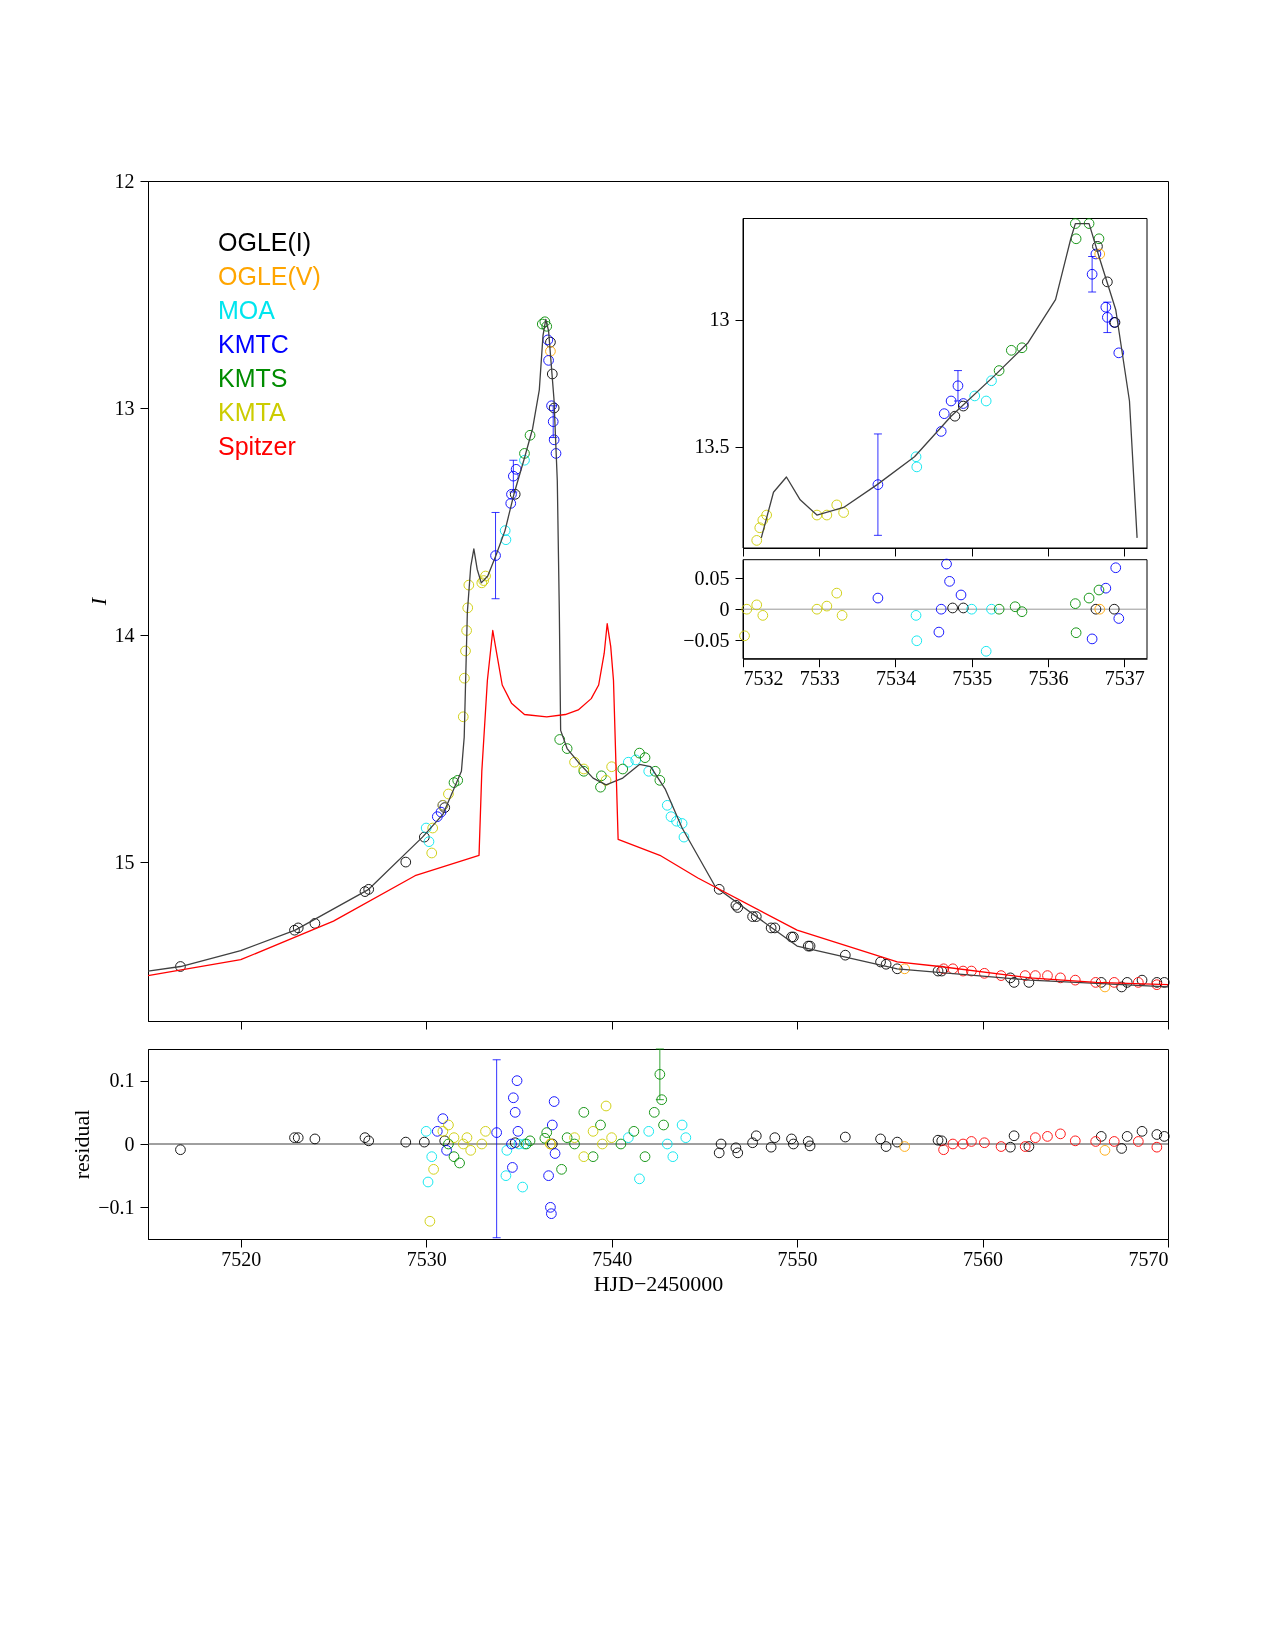 This screenshot has height=1650, width=1275. I want to click on x-tick-label: 7540, so click(612, 1258).